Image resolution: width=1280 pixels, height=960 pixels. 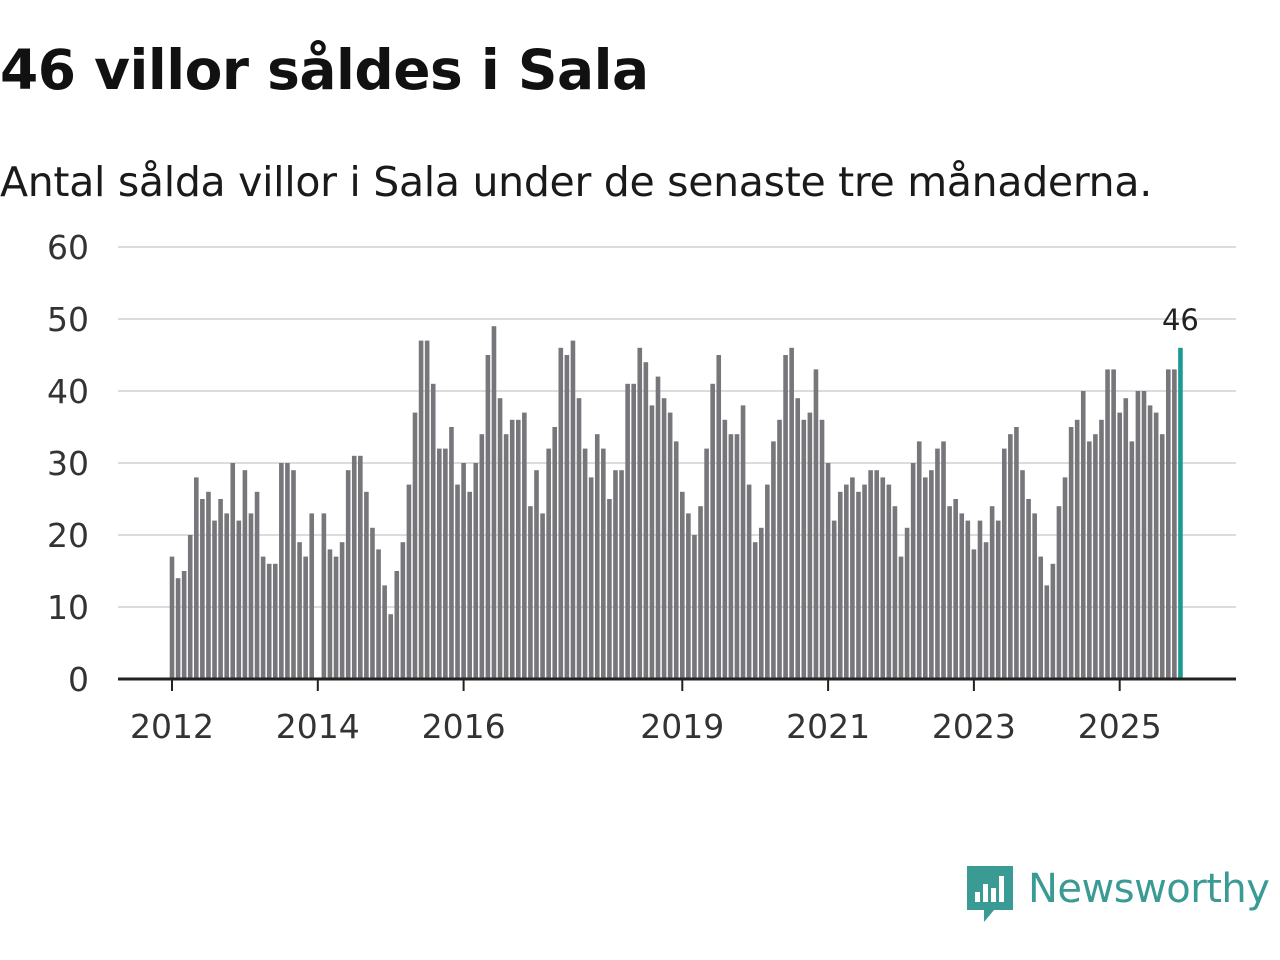 I want to click on chart-title: 46 villor såldes i Sala, so click(x=324, y=70).